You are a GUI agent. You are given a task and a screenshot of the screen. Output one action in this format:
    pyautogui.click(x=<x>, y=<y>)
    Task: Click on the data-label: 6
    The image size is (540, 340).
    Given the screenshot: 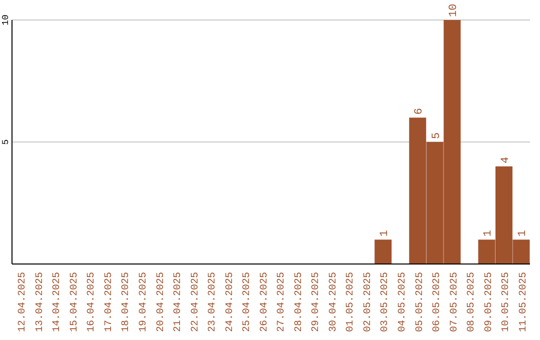 What is the action you would take?
    pyautogui.click(x=420, y=111)
    